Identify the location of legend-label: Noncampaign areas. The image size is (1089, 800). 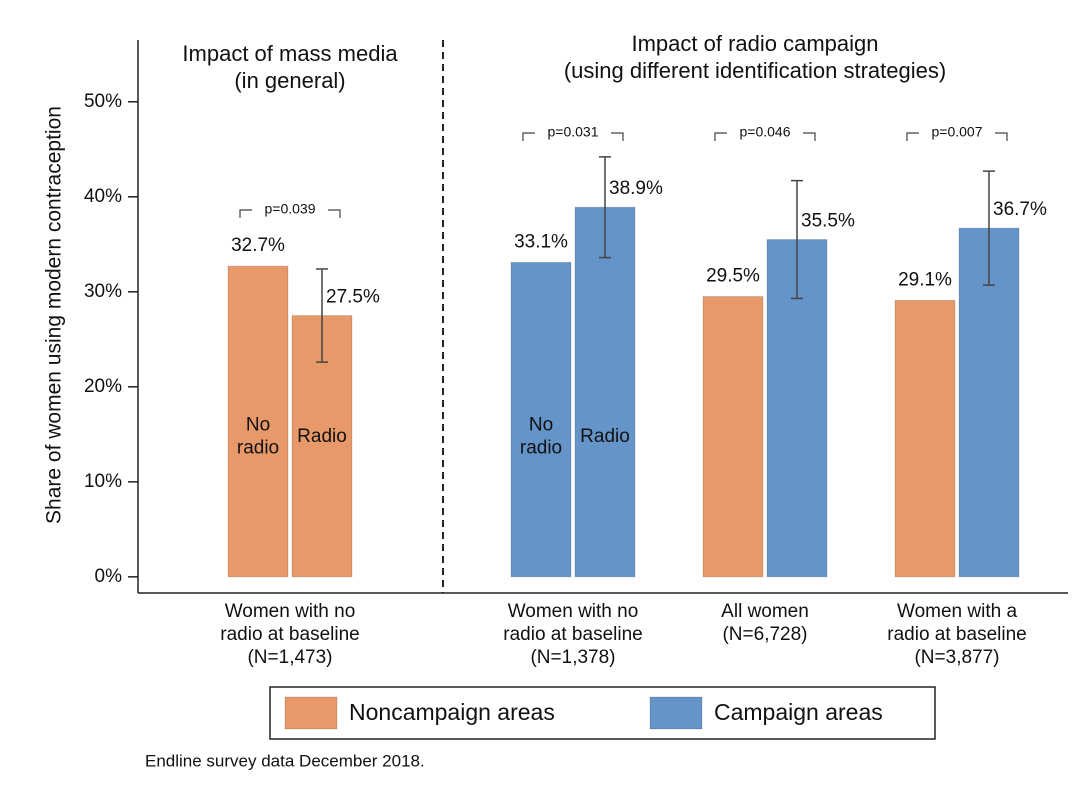
(452, 712).